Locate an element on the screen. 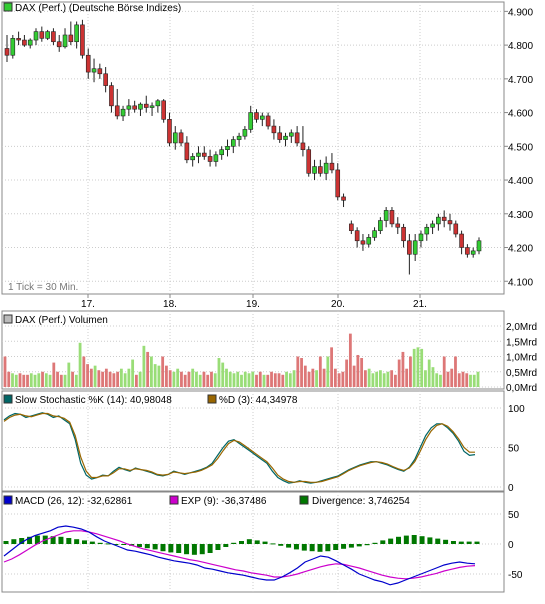 This screenshot has height=604, width=545. stoch-k-legend-swatch is located at coordinates (8, 399).